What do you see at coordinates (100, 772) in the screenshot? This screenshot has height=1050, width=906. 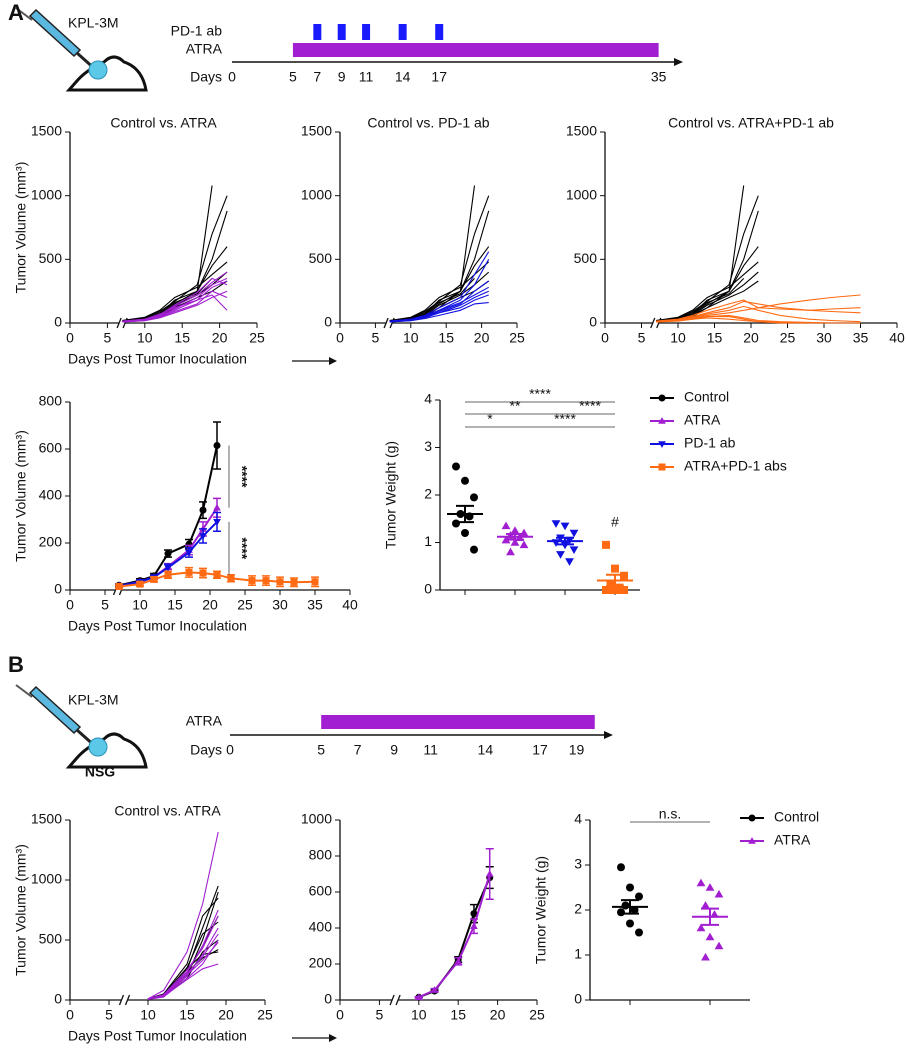 I see `host-label: NSG` at bounding box center [100, 772].